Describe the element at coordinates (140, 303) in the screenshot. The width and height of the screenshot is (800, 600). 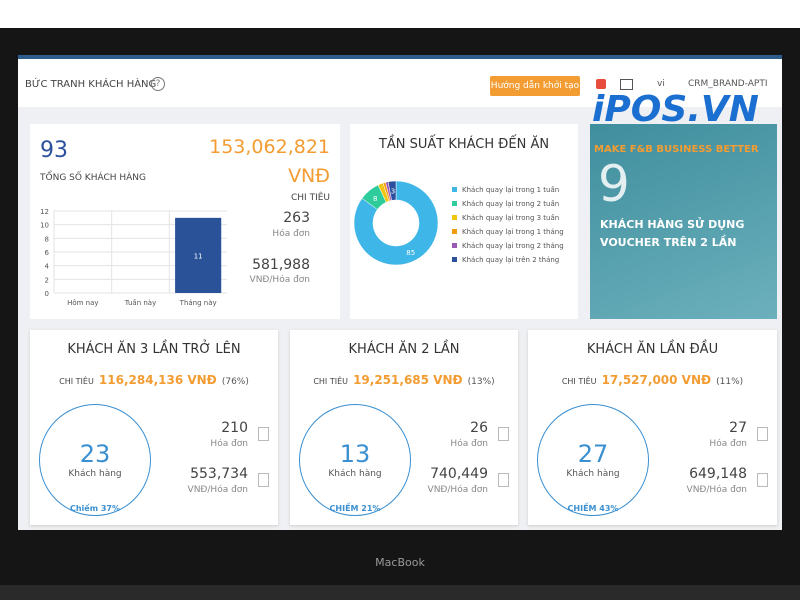
I see `x-tick-label: Tuần này` at that location.